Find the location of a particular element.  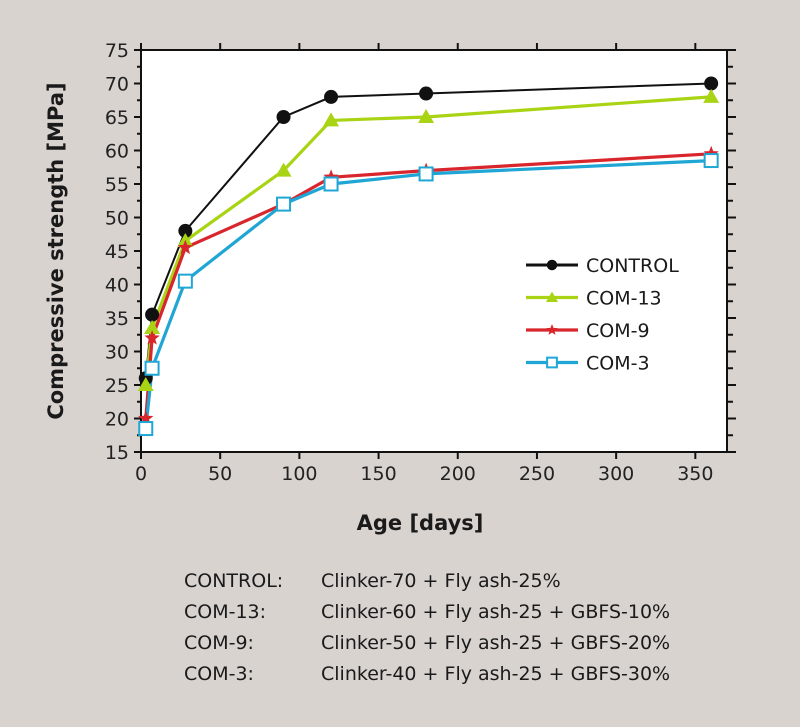

y-tick-label: 20 is located at coordinates (117, 420).